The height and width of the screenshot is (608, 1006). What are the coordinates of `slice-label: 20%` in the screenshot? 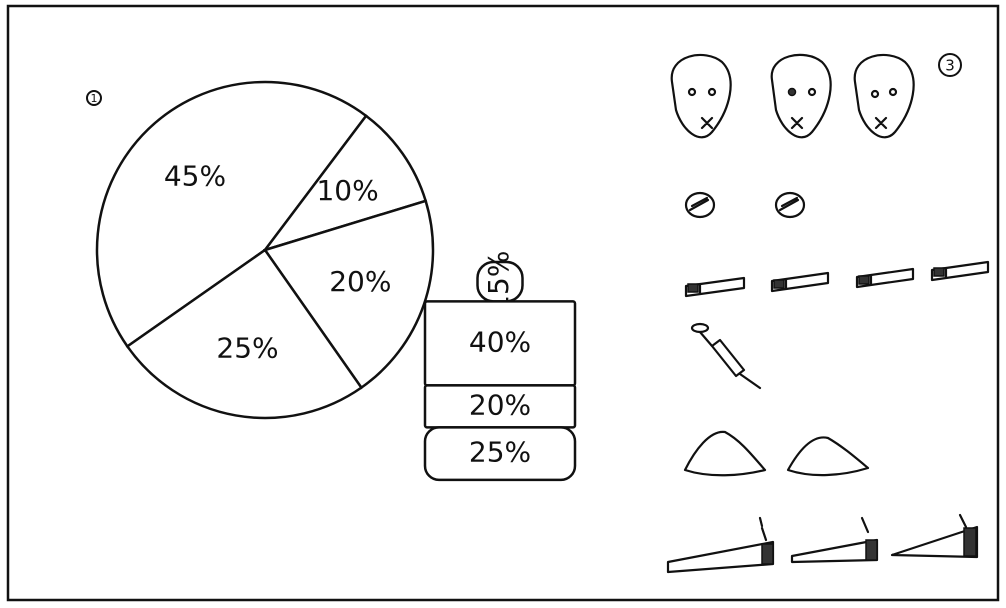 It's located at (360, 281).